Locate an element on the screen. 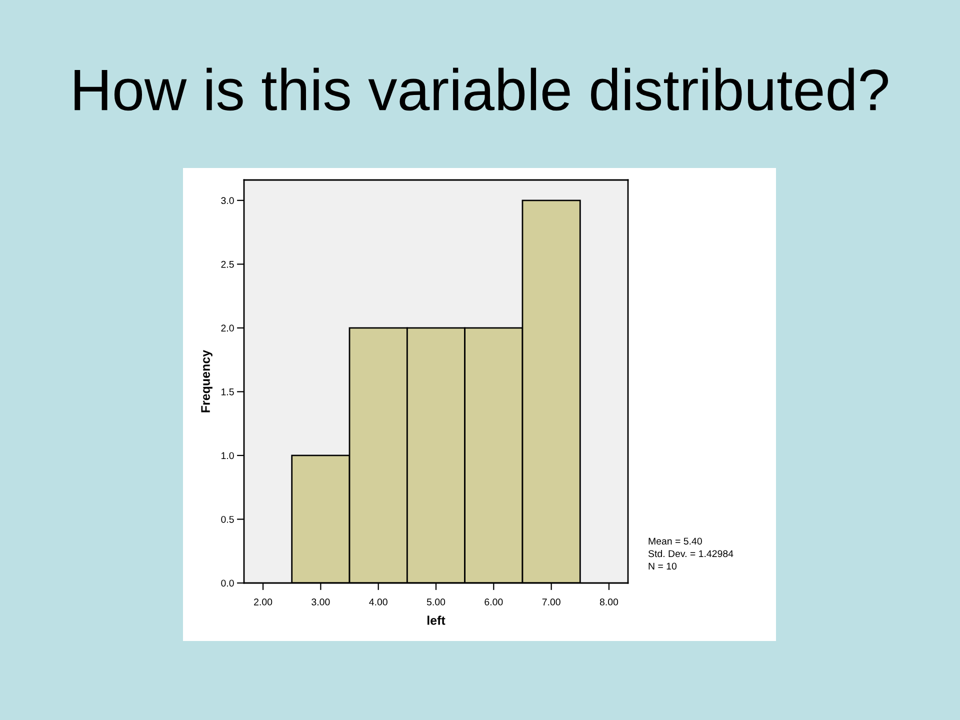 The width and height of the screenshot is (960, 720). x-tick-label: 8.00 is located at coordinates (609, 602).